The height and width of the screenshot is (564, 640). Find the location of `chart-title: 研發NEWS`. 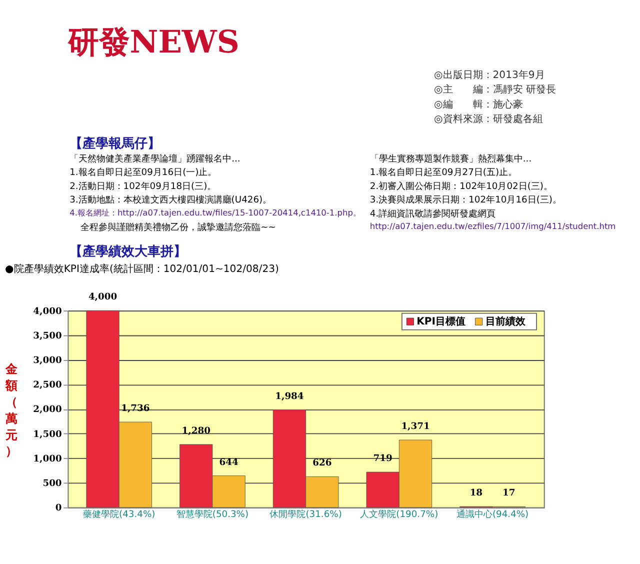

chart-title: 研發NEWS is located at coordinates (153, 42).